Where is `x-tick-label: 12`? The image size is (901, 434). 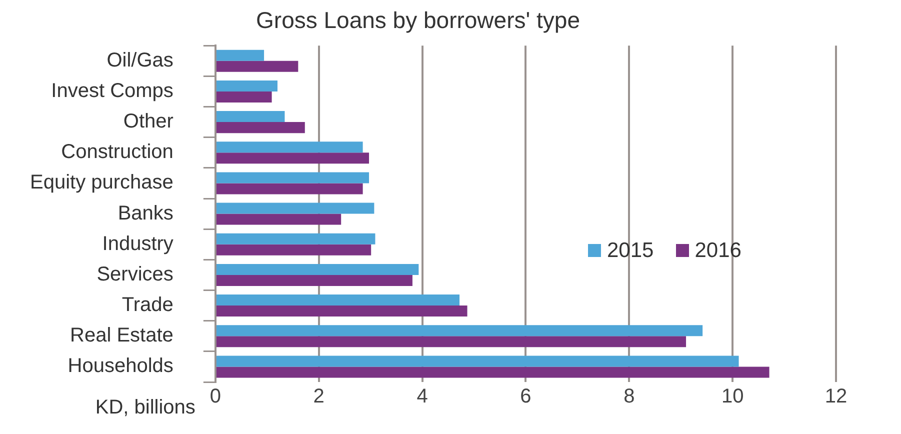
x-tick-label: 12 is located at coordinates (836, 397).